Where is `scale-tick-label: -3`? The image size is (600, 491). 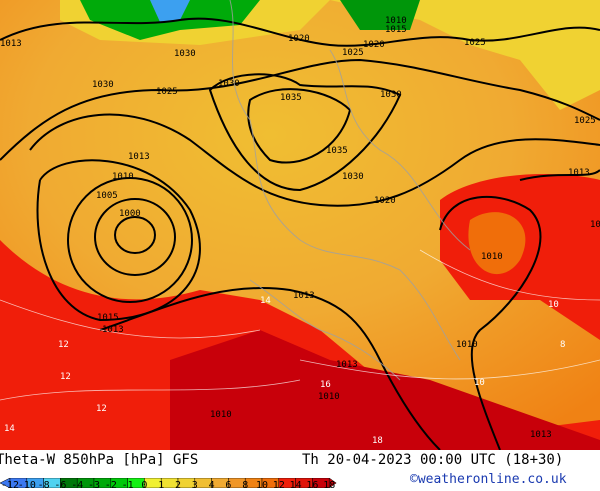 scale-tick-label: -3 is located at coordinates (94, 485).